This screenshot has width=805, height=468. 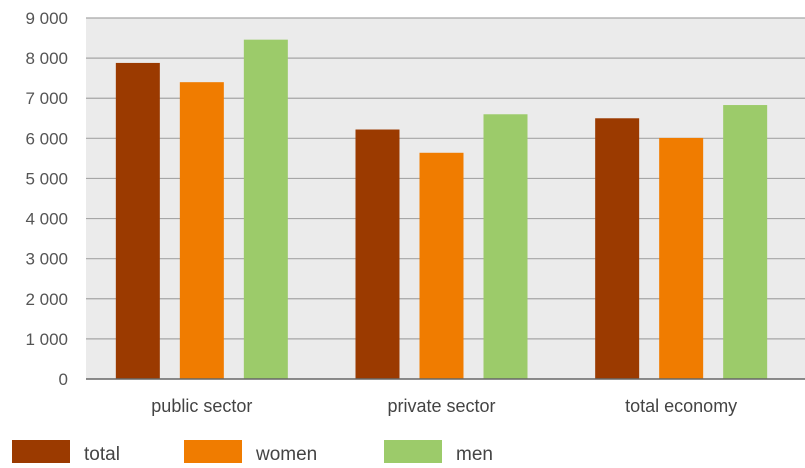 I want to click on bar-men-private-sector, so click(x=505, y=247).